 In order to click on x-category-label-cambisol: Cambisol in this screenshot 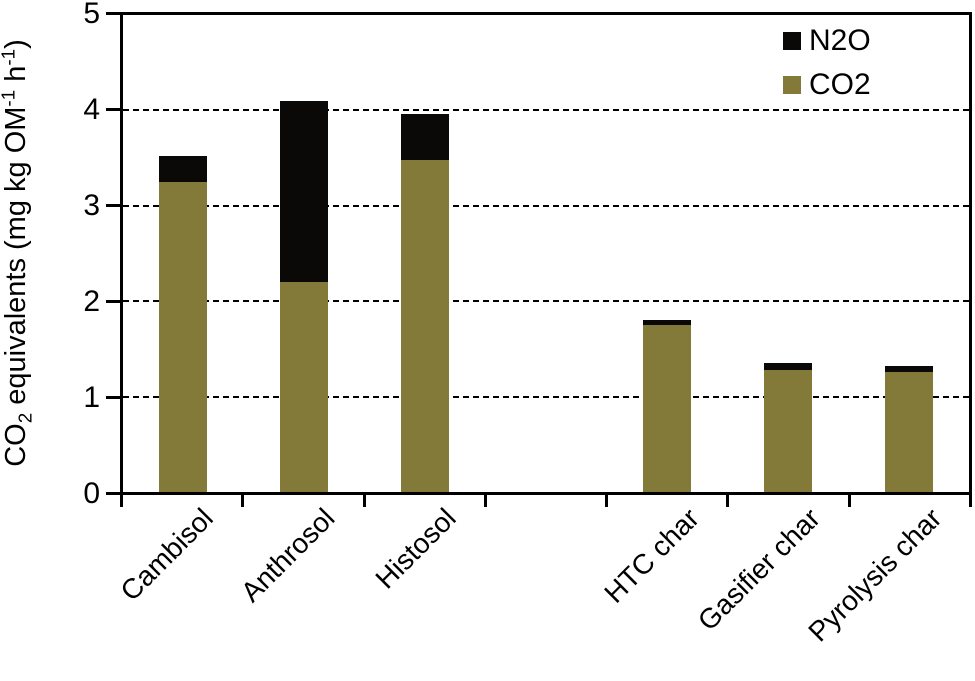, I will do `click(167, 554)`.